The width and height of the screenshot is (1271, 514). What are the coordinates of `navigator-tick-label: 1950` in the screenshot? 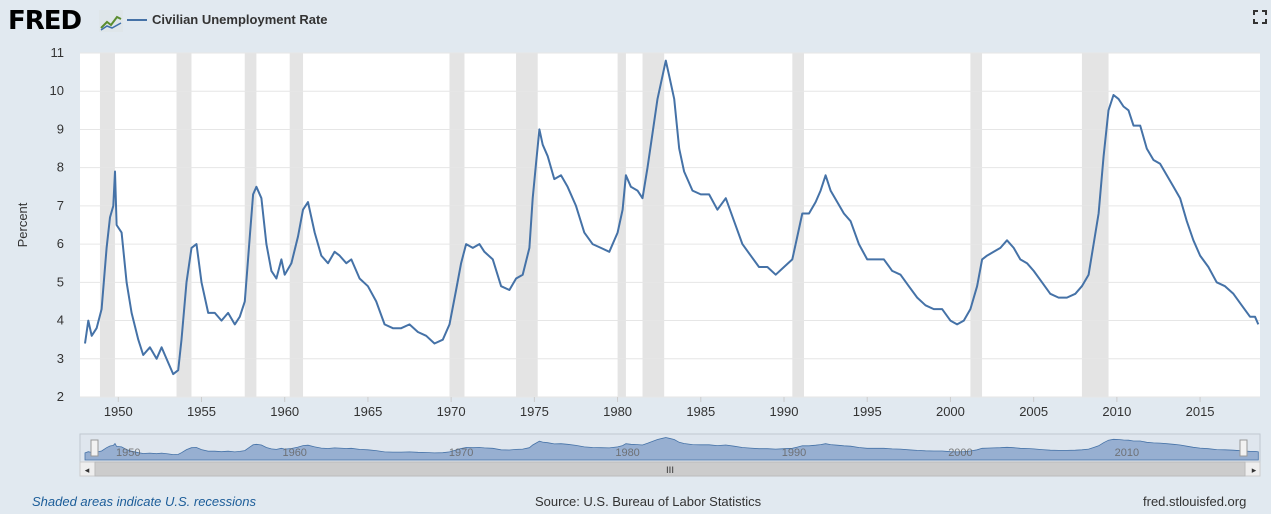 It's located at (128, 453).